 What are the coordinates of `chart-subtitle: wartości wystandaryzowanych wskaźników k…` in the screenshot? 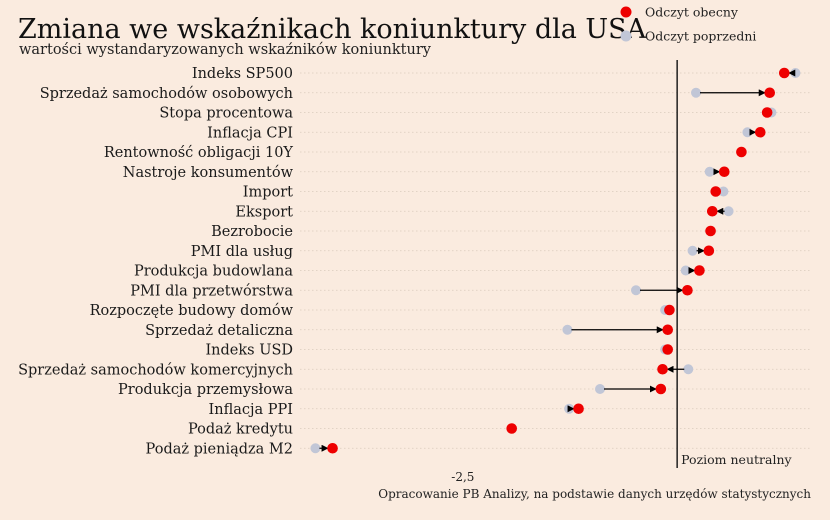 It's located at (225, 50).